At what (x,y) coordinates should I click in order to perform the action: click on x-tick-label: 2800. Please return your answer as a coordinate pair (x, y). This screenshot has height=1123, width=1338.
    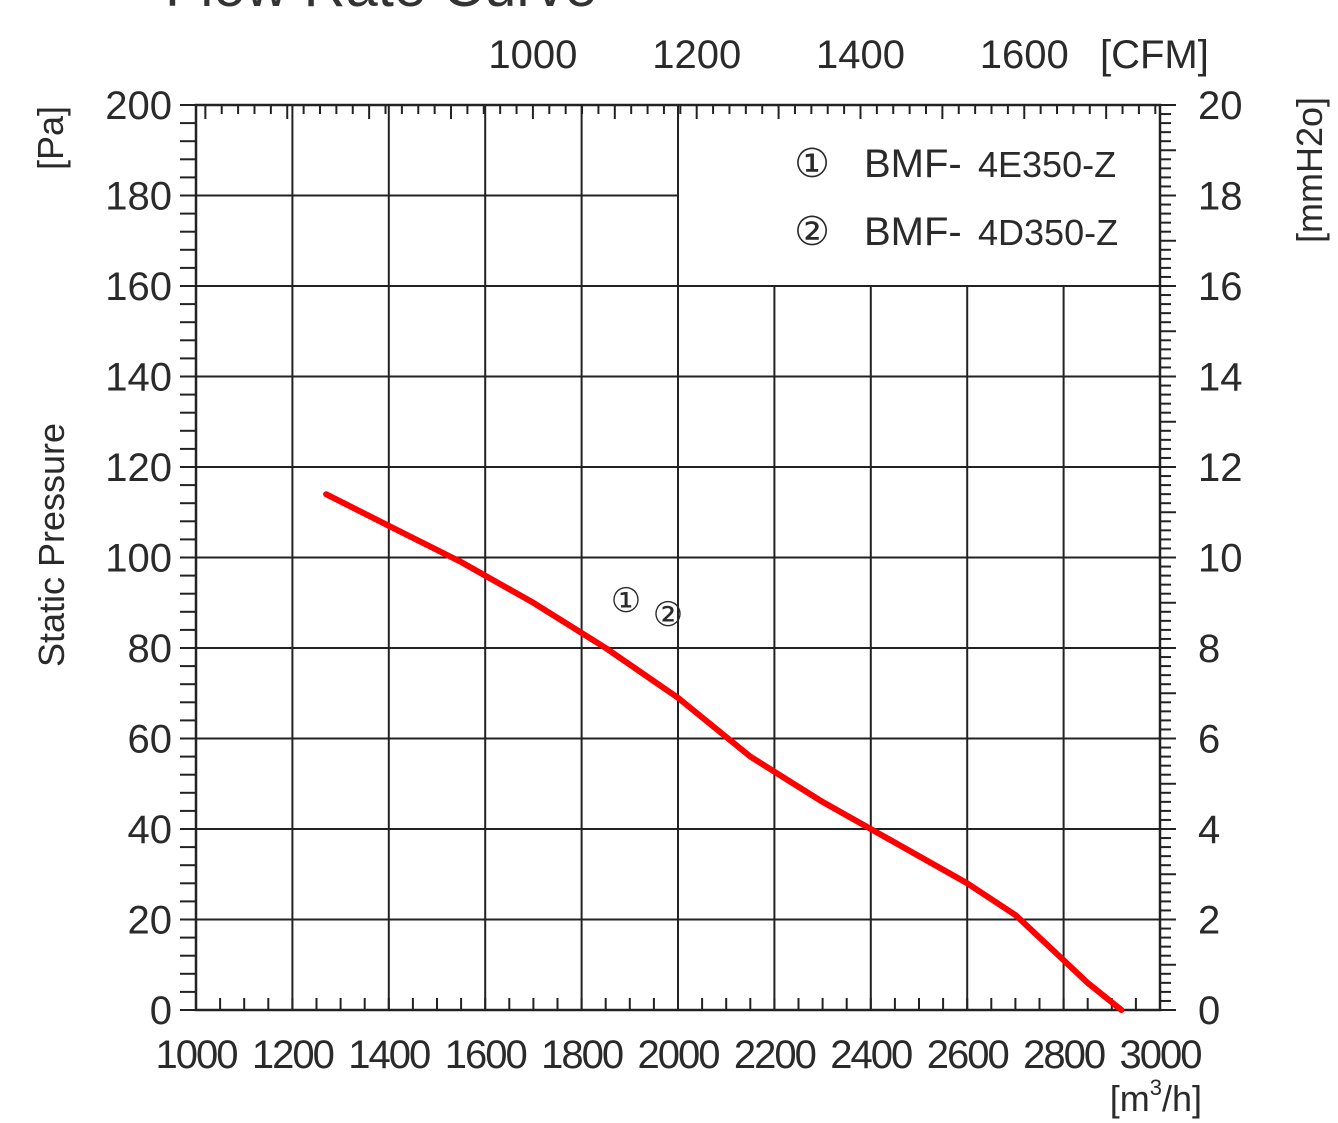
    Looking at the image, I should click on (1064, 1055).